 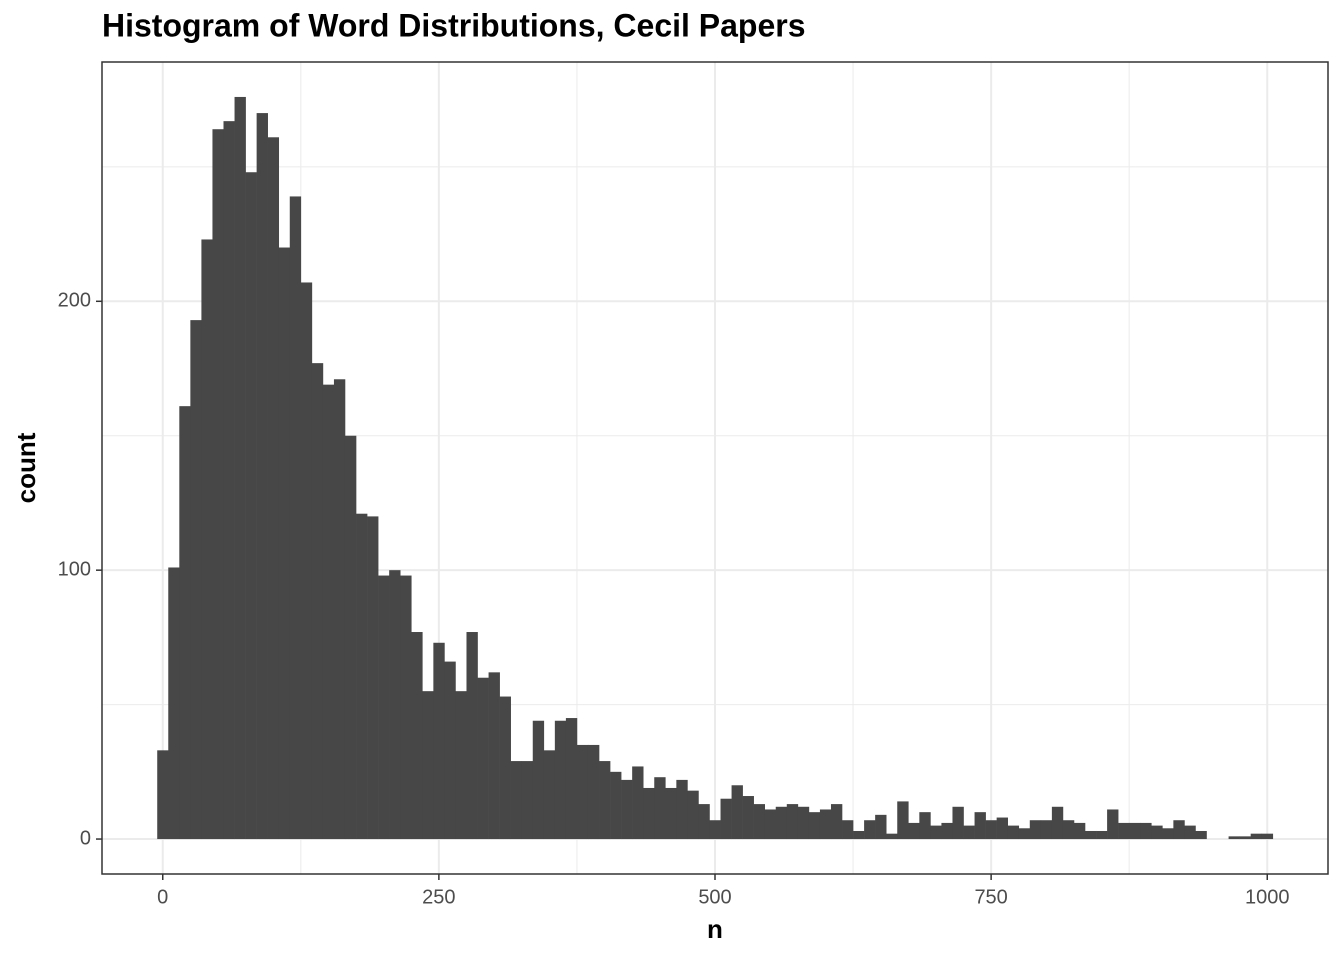 What do you see at coordinates (85, 838) in the screenshot?
I see `y-tick-label: 0` at bounding box center [85, 838].